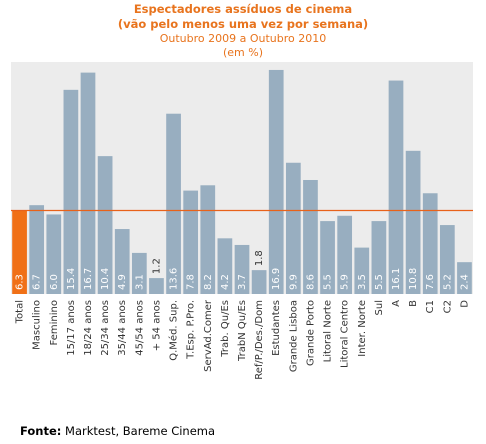 This screenshot has height=444, width=486. Describe the element at coordinates (122, 282) in the screenshot. I see `value-label-6: 4.9` at that location.